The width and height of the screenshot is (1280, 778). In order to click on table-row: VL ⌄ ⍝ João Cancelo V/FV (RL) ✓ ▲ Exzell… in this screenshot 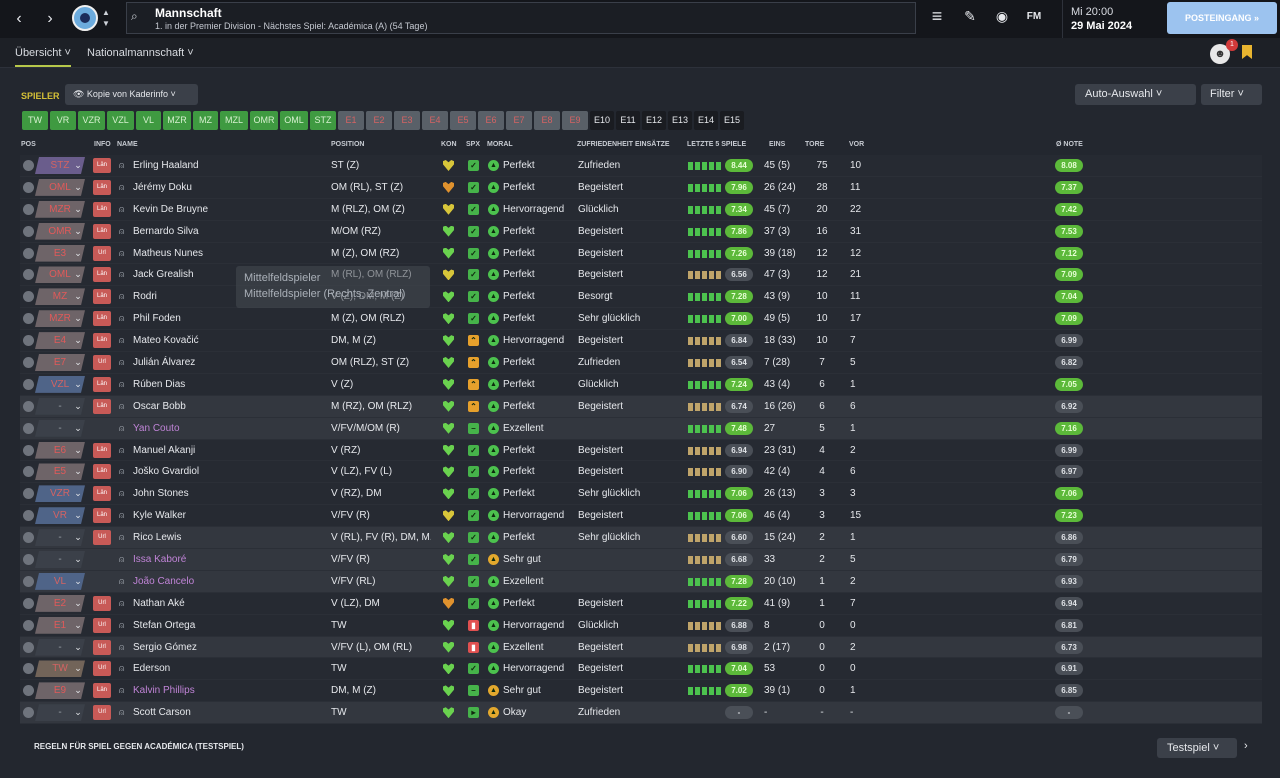, I will do `click(641, 581)`.